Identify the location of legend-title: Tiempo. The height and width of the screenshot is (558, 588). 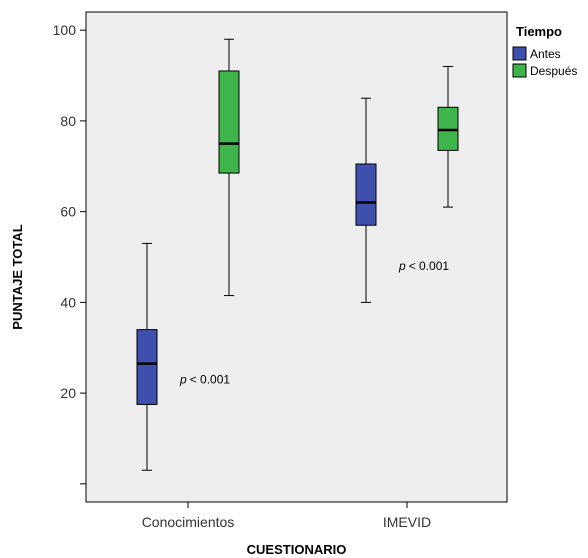
(539, 31).